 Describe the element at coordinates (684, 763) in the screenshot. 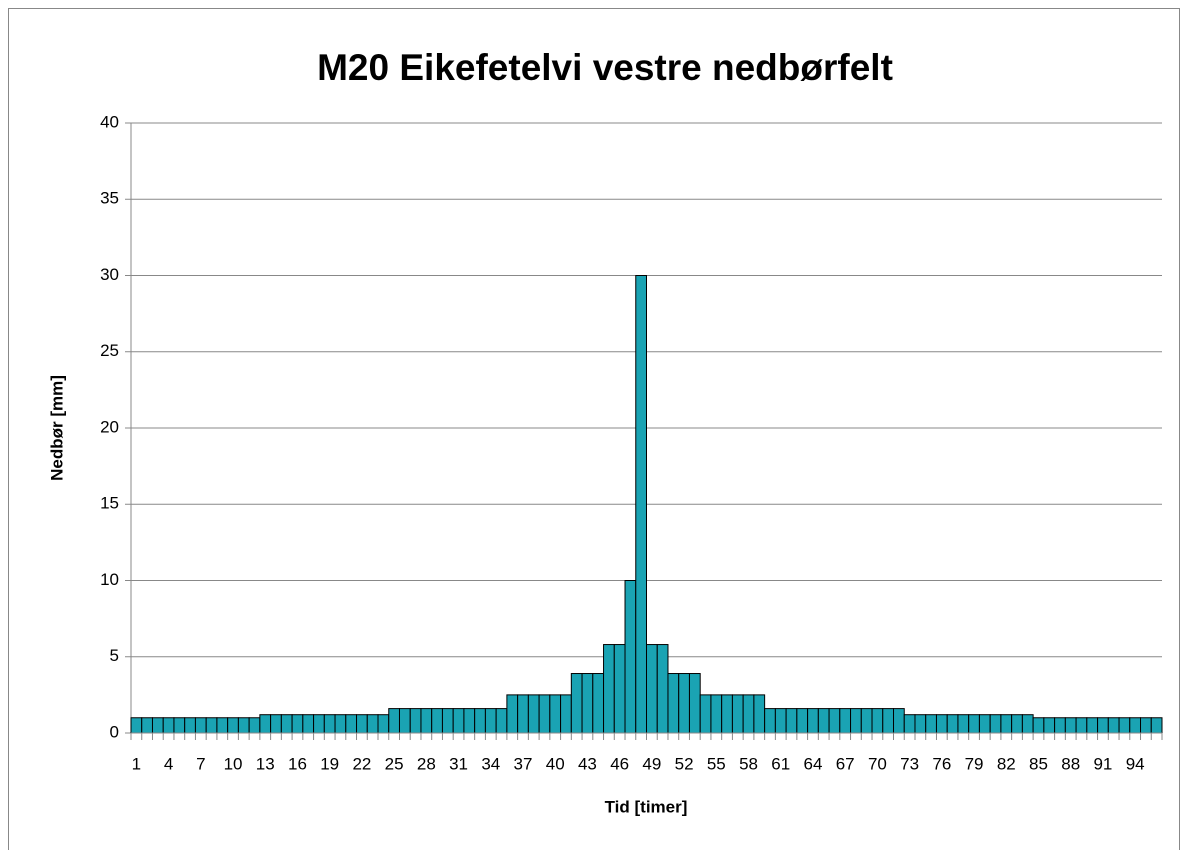

I see `x-tick-label: 52` at that location.